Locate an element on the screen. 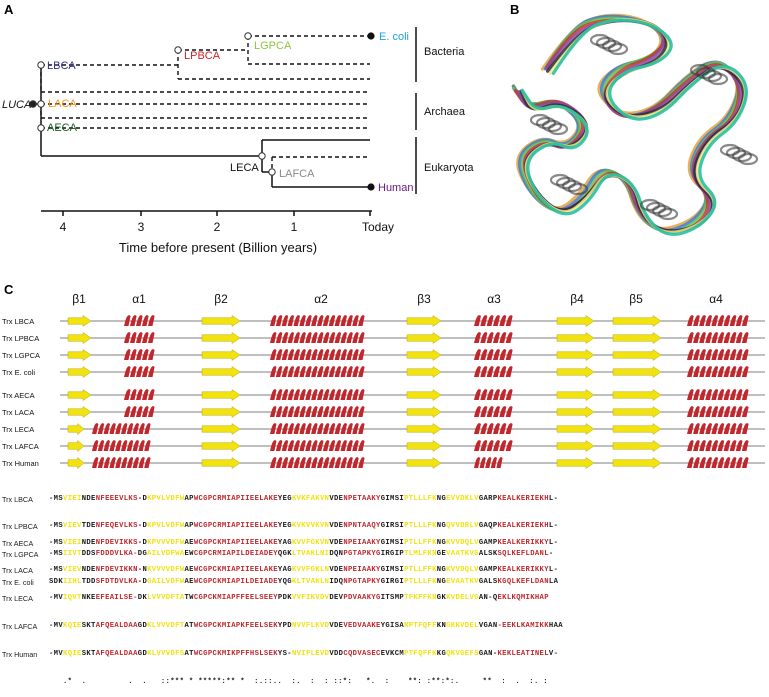  ss-element-labels: β1 α1 β2 α2 β3 α3 β4 β5 α4 is located at coordinates (397, 299).